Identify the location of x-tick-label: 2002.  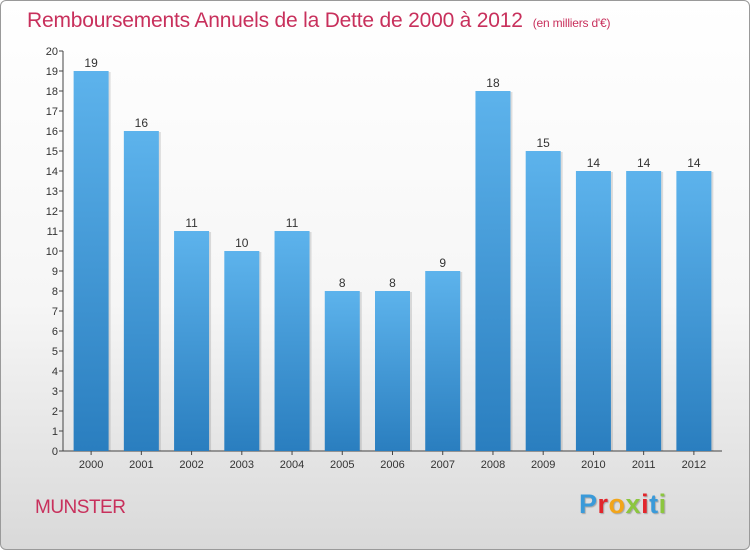
(191, 465).